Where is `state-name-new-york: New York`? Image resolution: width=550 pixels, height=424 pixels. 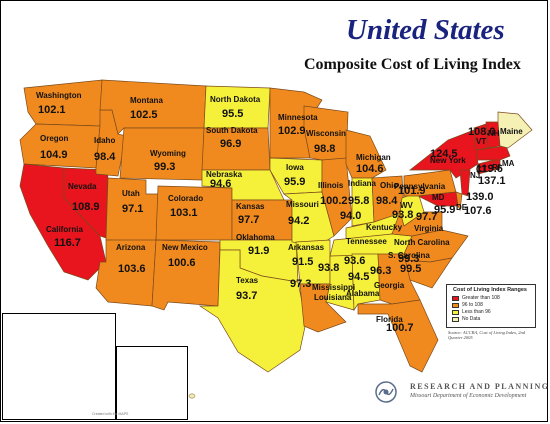 state-name-new-york: New York is located at coordinates (448, 160).